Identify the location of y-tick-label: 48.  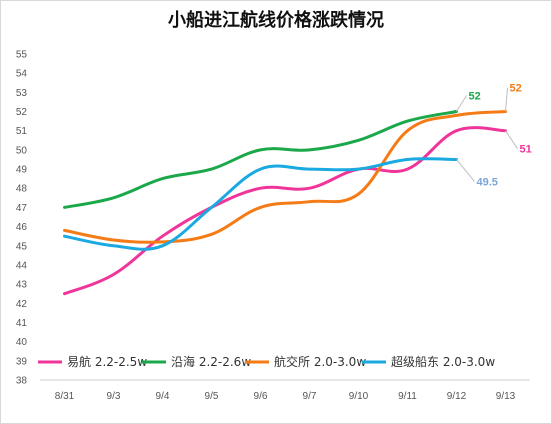
(22, 189).